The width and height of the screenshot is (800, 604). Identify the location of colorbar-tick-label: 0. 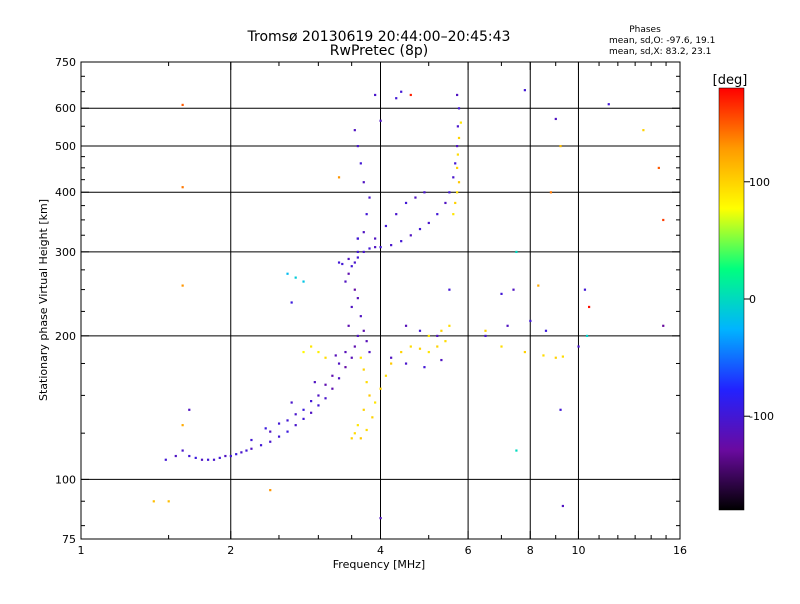
(752, 299).